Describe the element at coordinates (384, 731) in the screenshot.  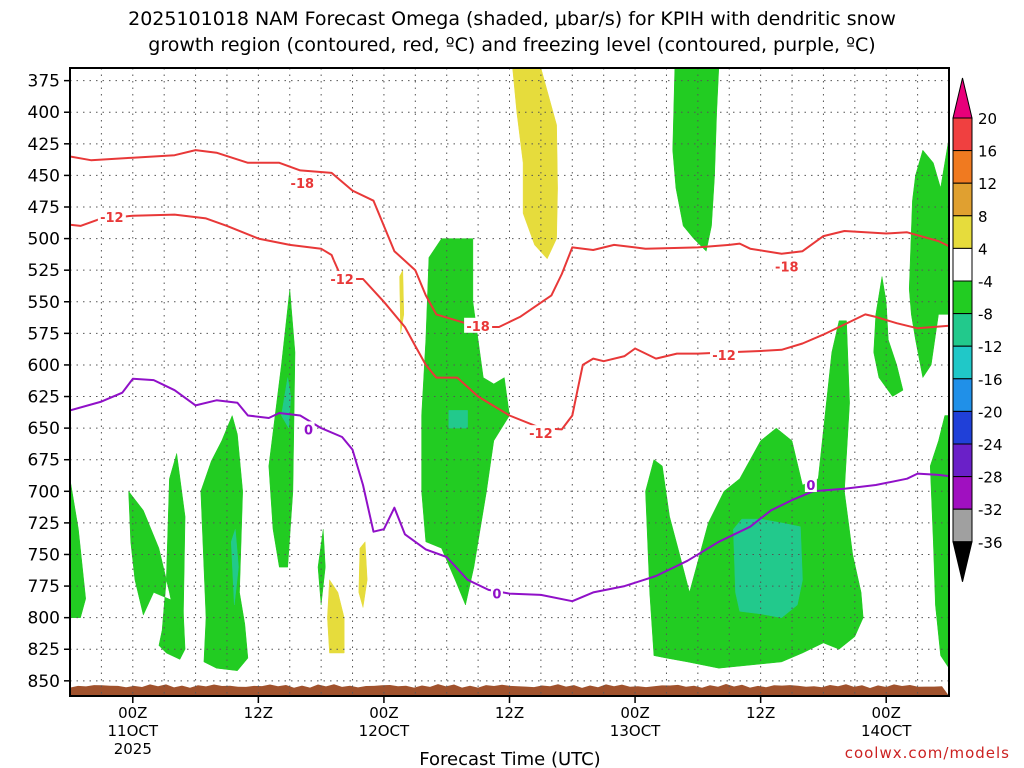
I see `x-tick-date-2: 12OCT` at that location.